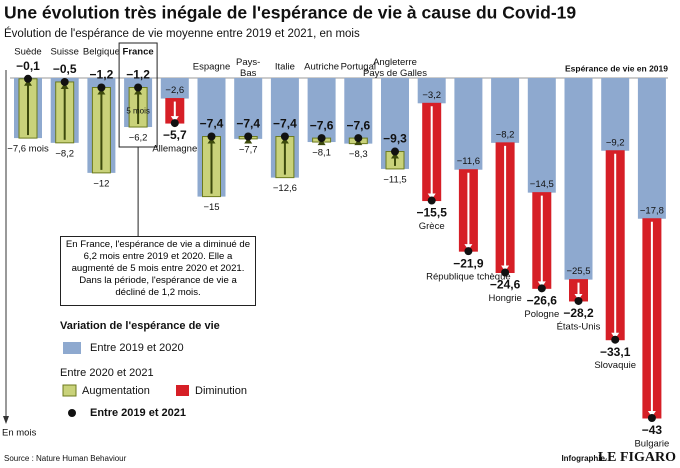  What do you see at coordinates (541, 314) in the screenshot?
I see `x-tick-label: Pologne` at bounding box center [541, 314].